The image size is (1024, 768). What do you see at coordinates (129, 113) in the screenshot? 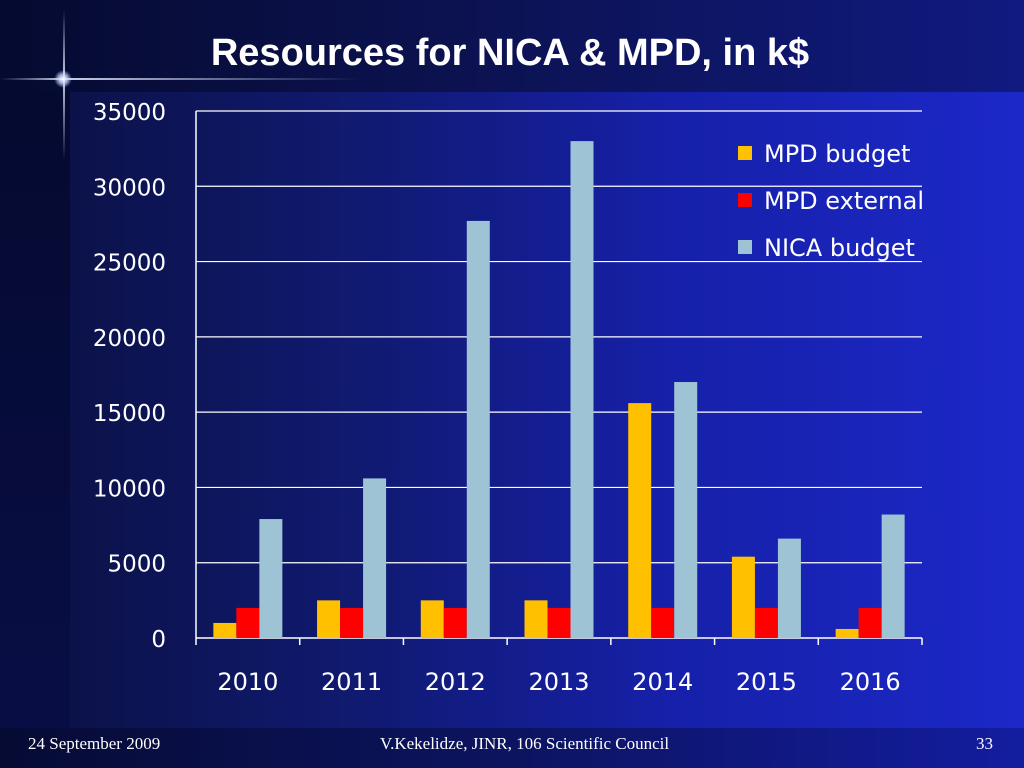
I see `y-tick-label: 35000` at bounding box center [129, 113].